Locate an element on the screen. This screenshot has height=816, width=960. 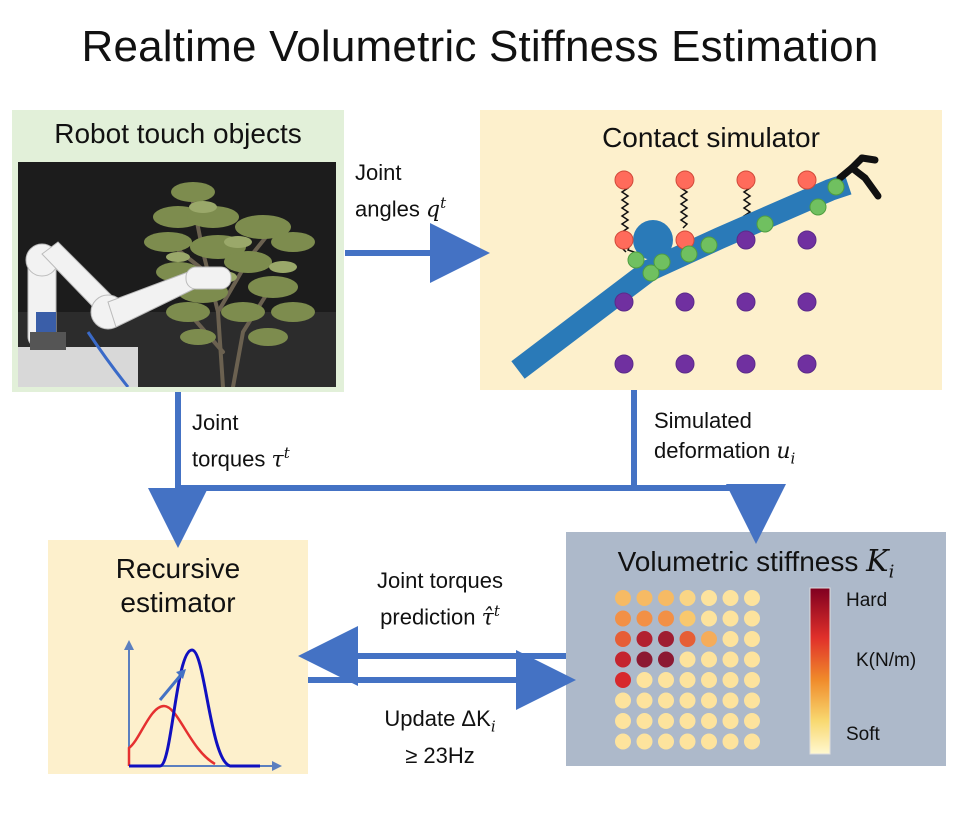
joint-angles-label: Joint angles qt is located at coordinates (401, 191).